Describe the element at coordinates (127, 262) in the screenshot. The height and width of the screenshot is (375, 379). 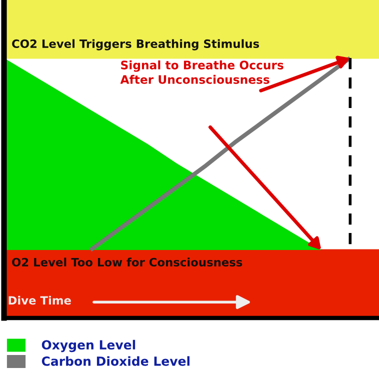
I see `ref-line-label: O2 Level Too Low for Consciousness` at that location.